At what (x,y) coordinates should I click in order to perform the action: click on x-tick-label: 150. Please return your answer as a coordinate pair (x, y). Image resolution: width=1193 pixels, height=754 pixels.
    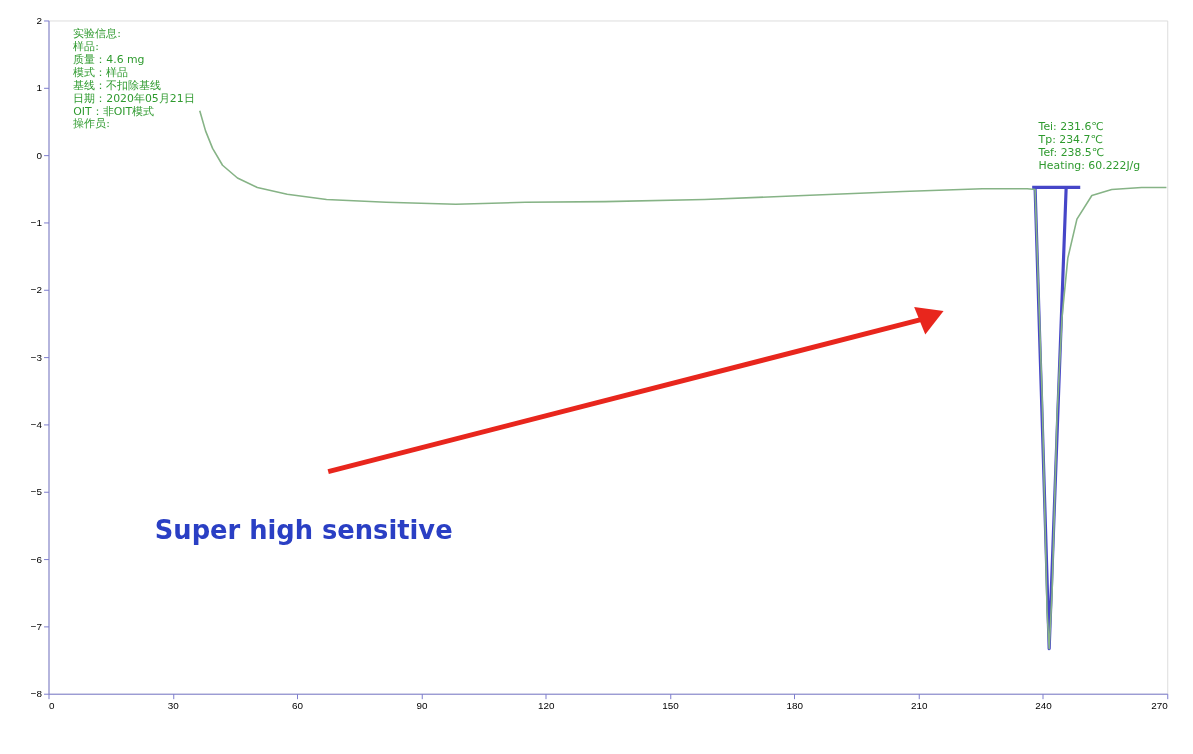
    Looking at the image, I should click on (671, 706).